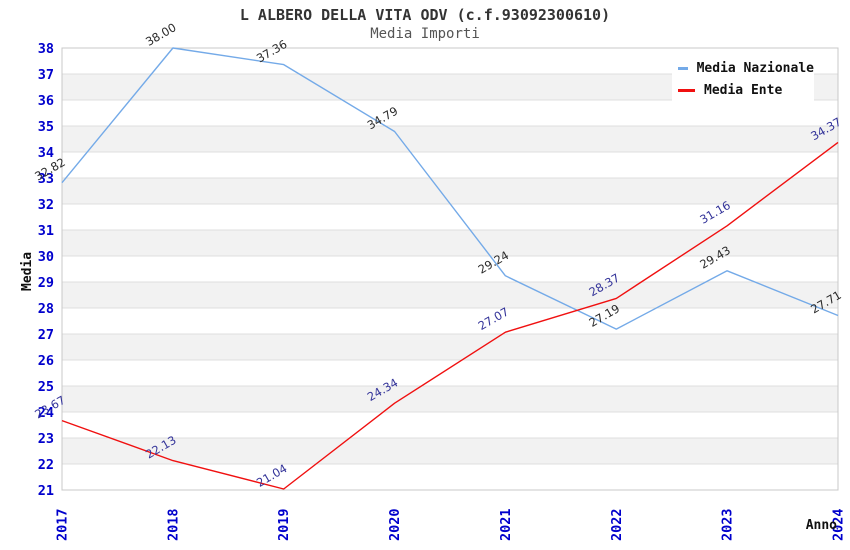 The image size is (850, 550). I want to click on legend-item-media-ente: Media Ente, so click(746, 90).